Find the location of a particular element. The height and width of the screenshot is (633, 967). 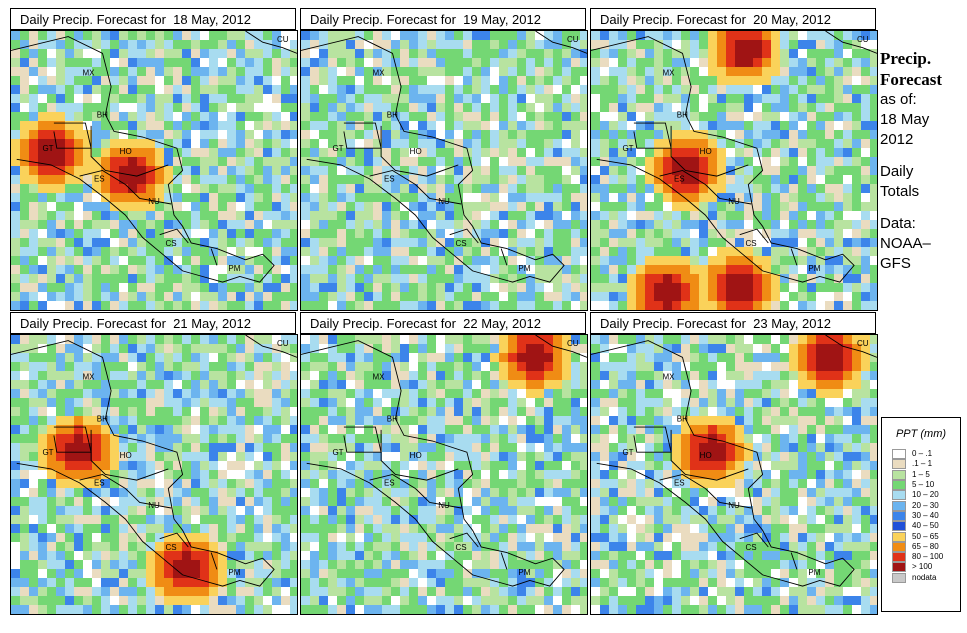

coastline is located at coordinates (143, 463).